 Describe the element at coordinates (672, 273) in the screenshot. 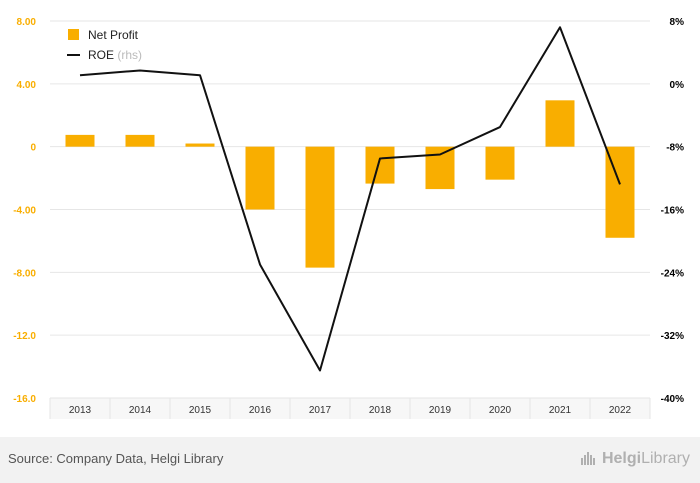

I see `right-axis-tick-label: -24%` at that location.